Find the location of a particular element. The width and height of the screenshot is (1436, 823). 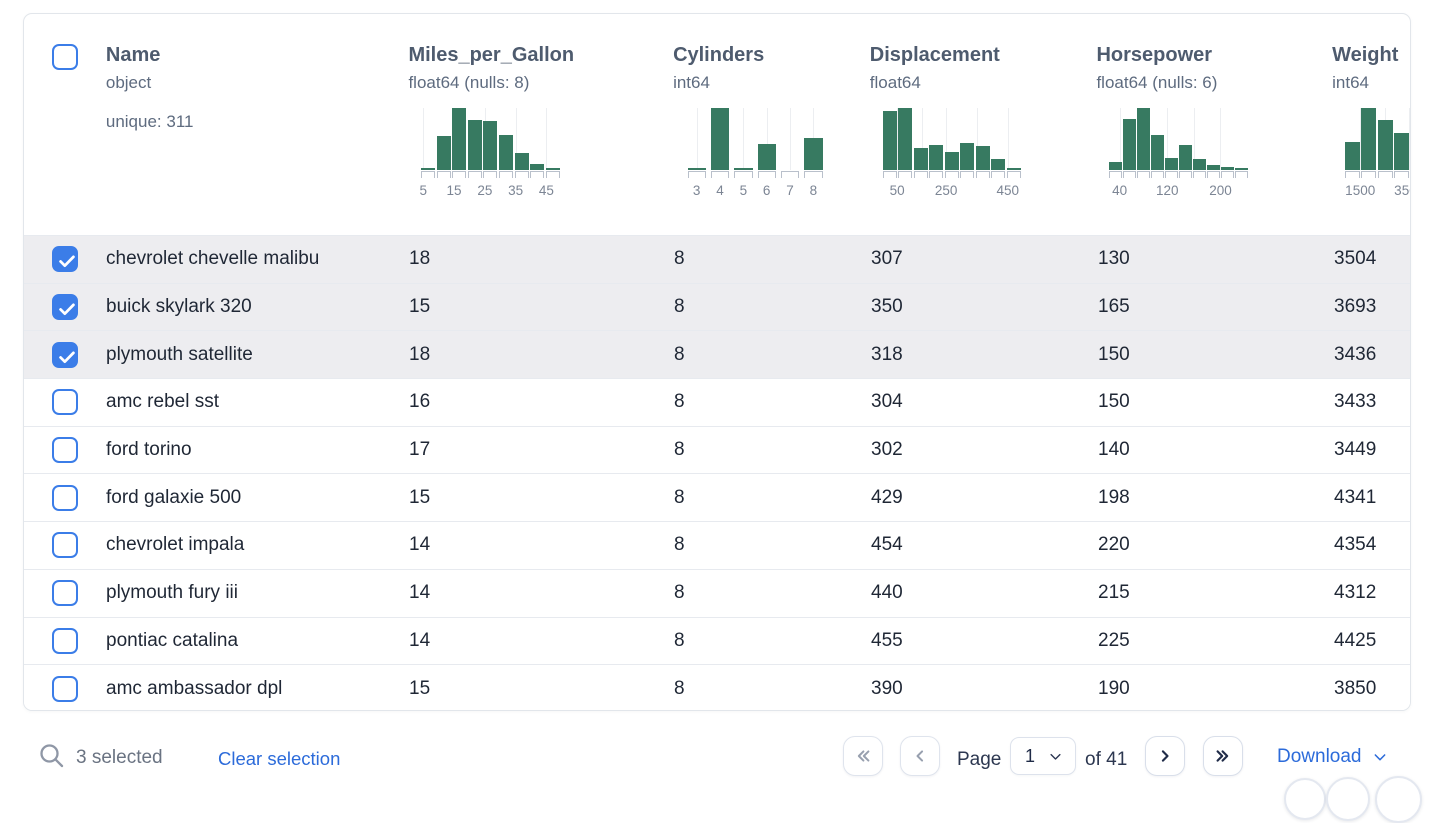

column-title: Name is located at coordinates (133, 55).